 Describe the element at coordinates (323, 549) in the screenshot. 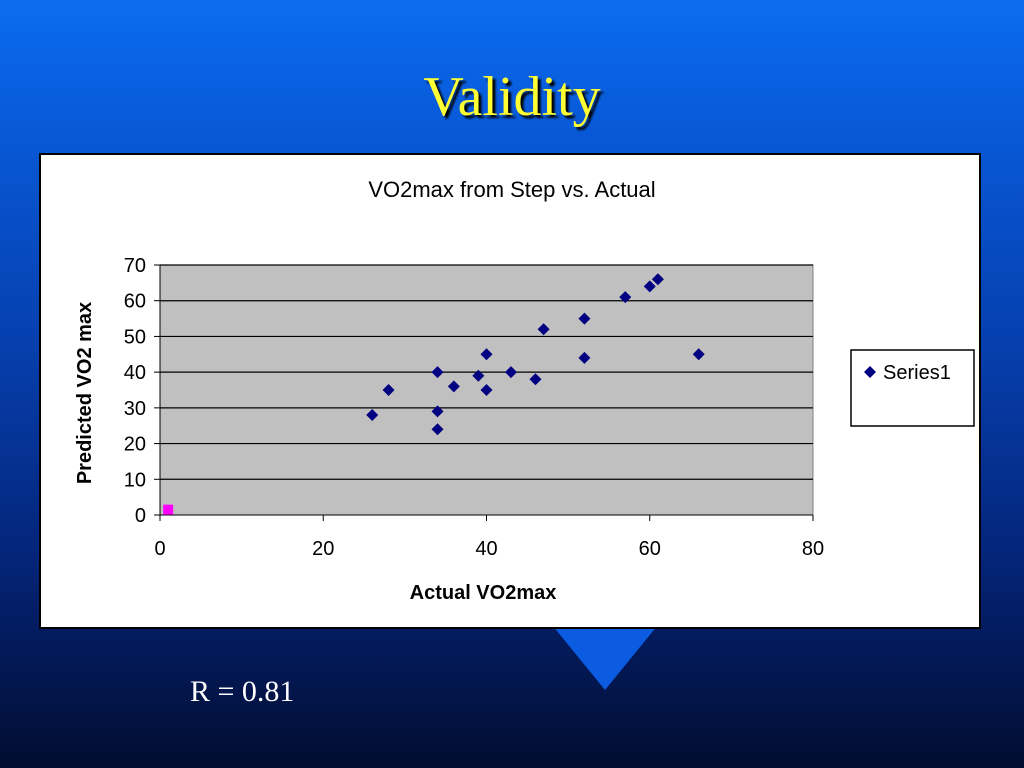

I see `x-tick-label: 20` at that location.